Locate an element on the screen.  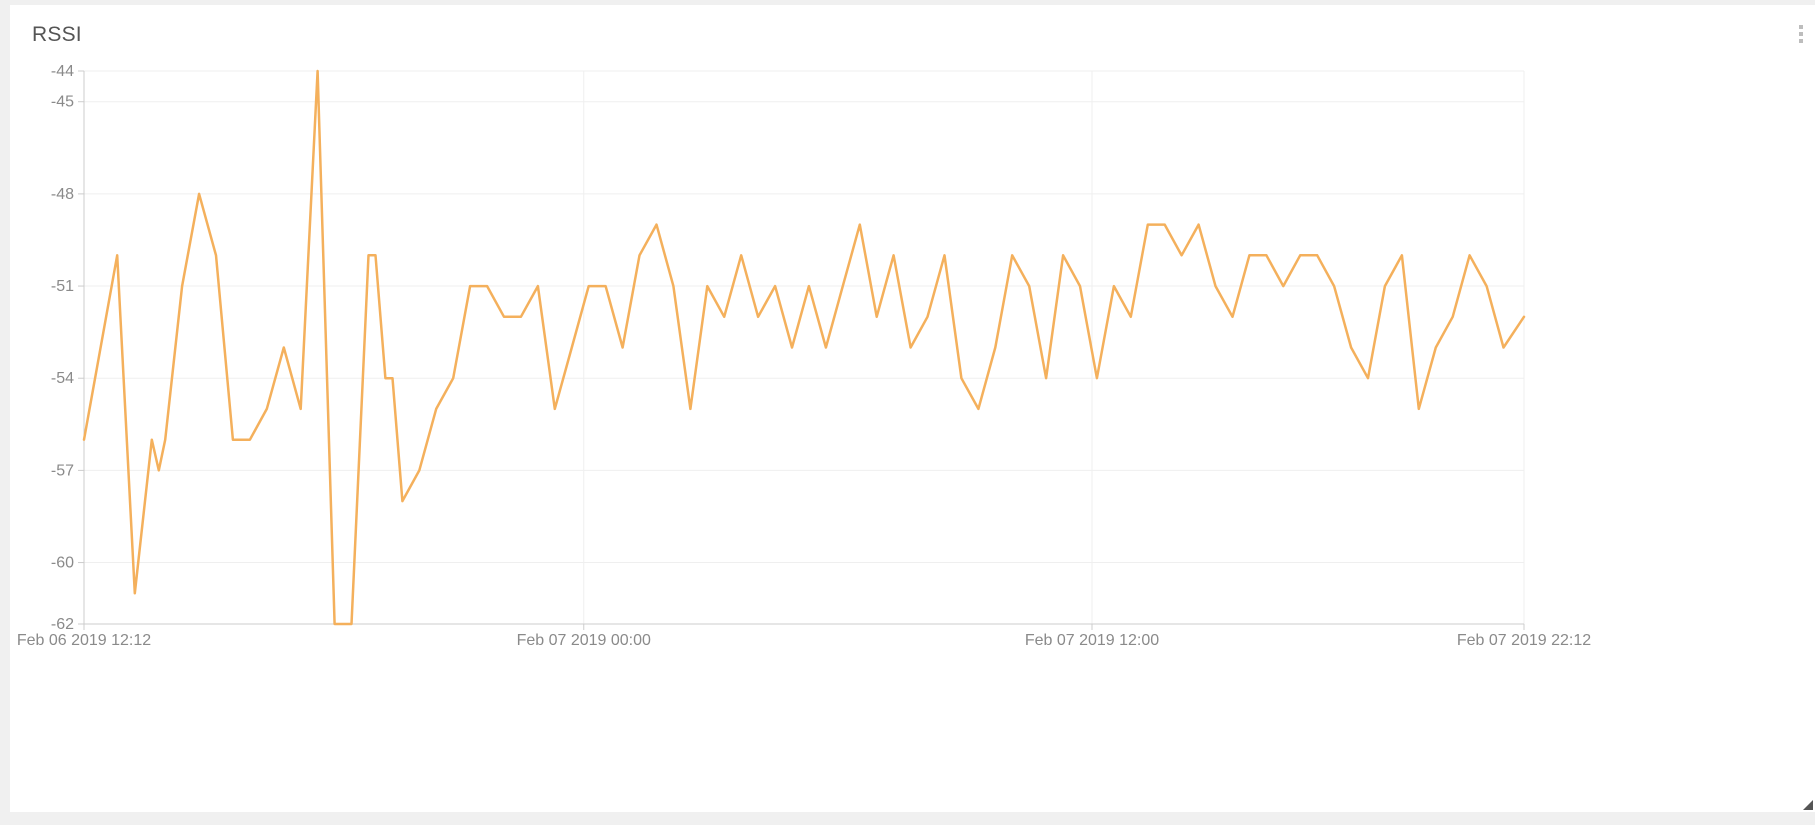
widget-title: RSSI is located at coordinates (57, 34).